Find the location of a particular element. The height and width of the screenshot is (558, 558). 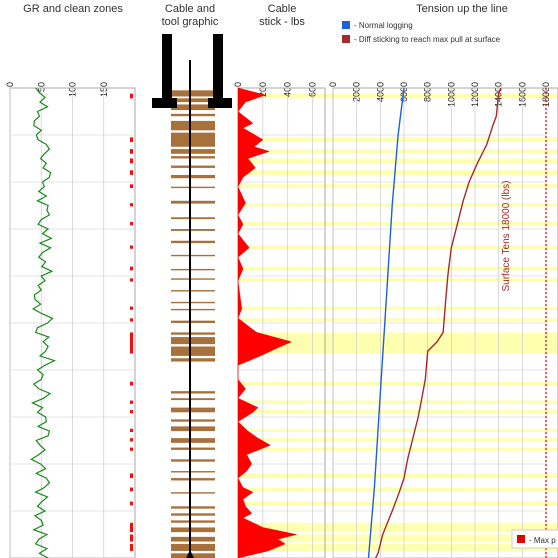

max-pull-legend-box: - Max p is located at coordinates (534, 539).